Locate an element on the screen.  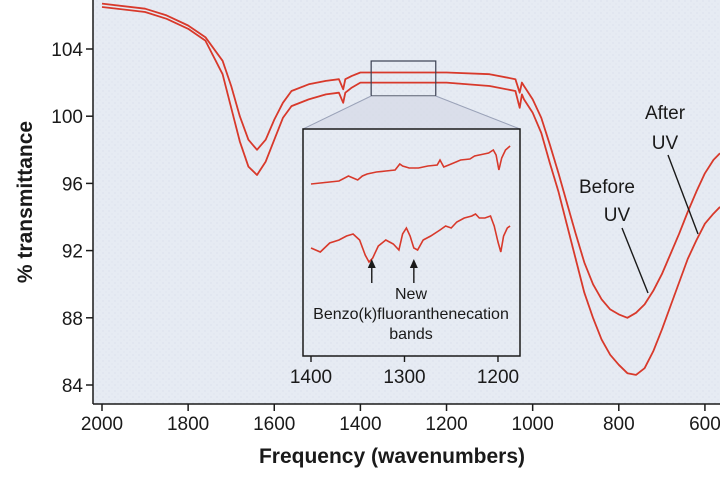
inset-trace-after-uv is located at coordinates (410, 165).